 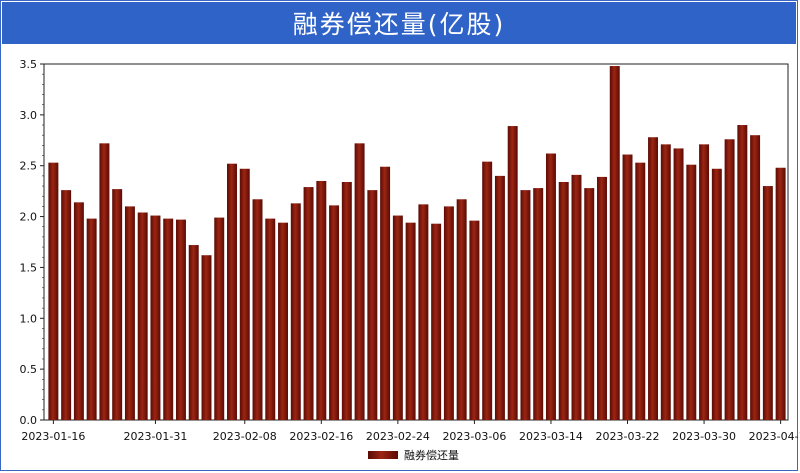 I want to click on x-tick-label: 2023-03-14, so click(x=551, y=436).